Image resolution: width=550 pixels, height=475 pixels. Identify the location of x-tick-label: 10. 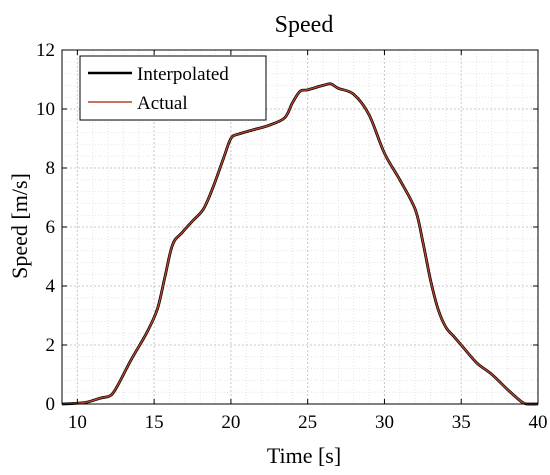
(77, 422).